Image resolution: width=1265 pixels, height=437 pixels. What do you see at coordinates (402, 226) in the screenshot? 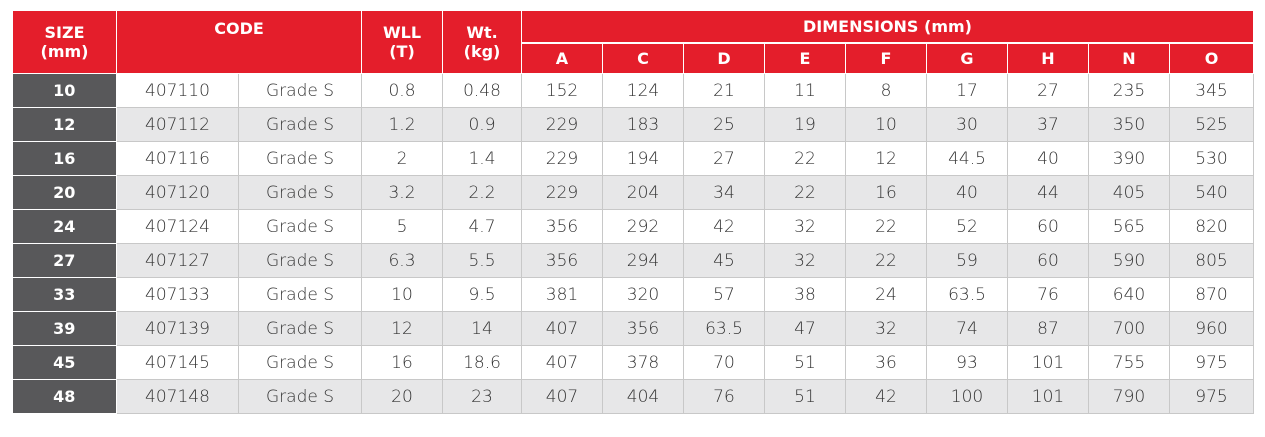
I see `wll-cell: 5` at bounding box center [402, 226].